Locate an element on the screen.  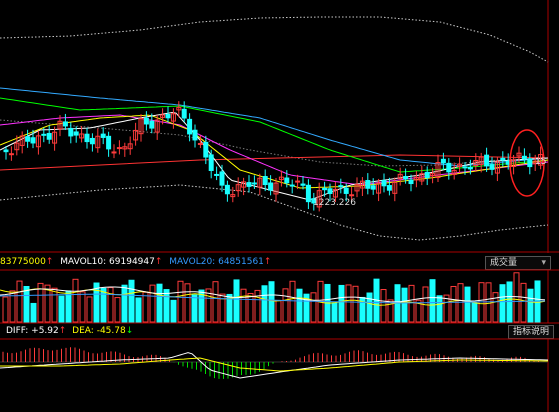
annotation-circle is located at coordinates (527, 163).